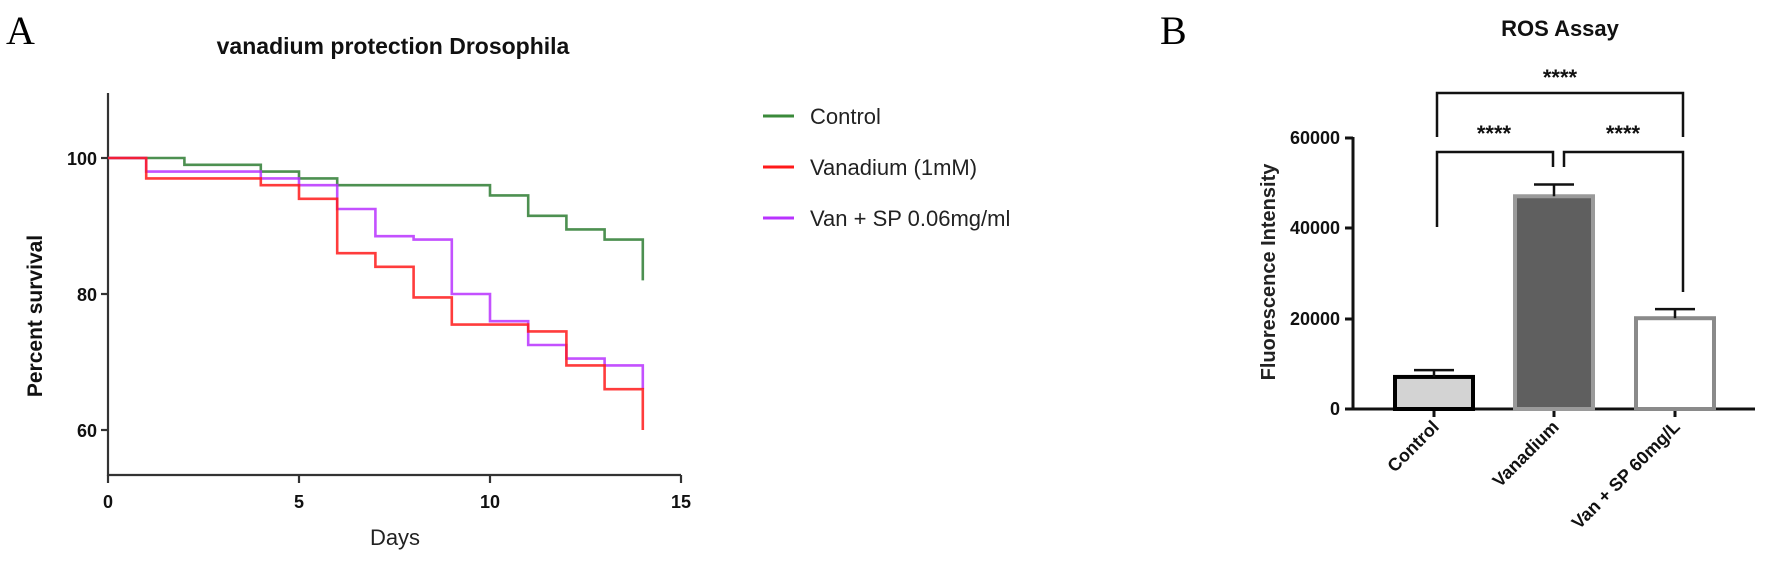 The width and height of the screenshot is (1772, 561). I want to click on survival-curve-vanadium-1mm, so click(376, 293).